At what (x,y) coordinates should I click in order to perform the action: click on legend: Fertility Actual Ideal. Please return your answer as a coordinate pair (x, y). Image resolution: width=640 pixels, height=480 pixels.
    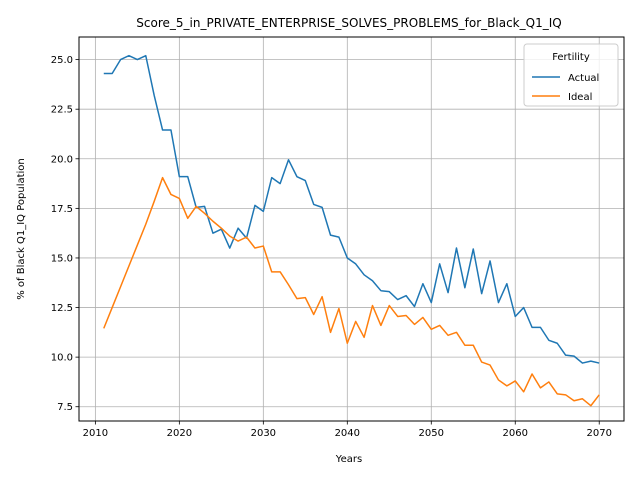
    Looking at the image, I should click on (571, 75).